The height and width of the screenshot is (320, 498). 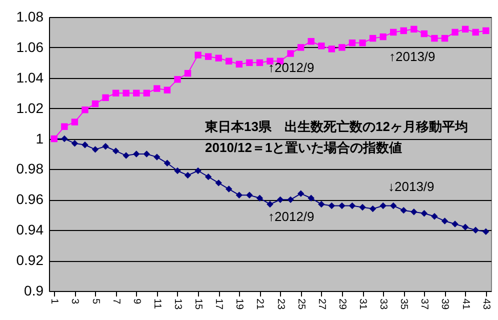 I want to click on annotation: ↑2013/9, so click(x=412, y=56).